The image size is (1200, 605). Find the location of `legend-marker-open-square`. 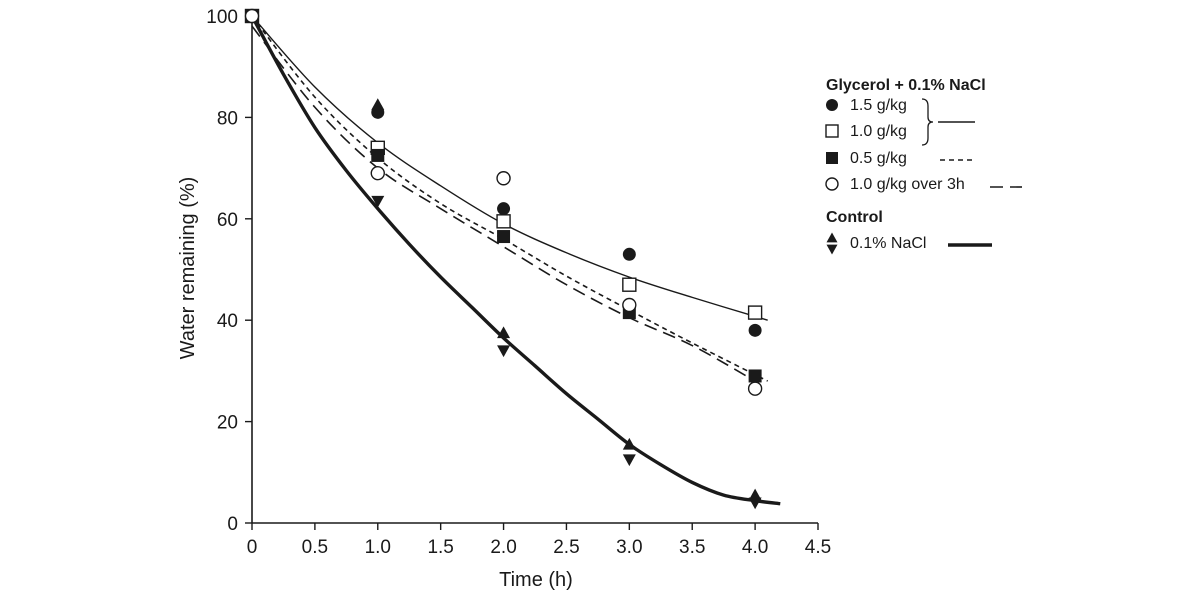

legend-marker-open-square is located at coordinates (832, 131).